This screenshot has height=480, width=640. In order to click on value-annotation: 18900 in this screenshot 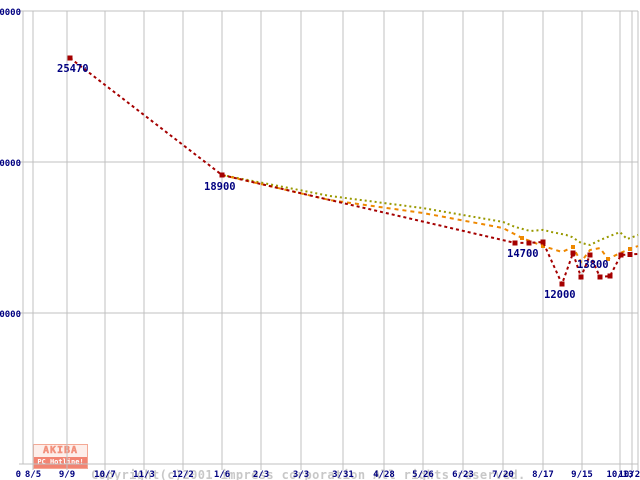, I will do `click(220, 187)`.